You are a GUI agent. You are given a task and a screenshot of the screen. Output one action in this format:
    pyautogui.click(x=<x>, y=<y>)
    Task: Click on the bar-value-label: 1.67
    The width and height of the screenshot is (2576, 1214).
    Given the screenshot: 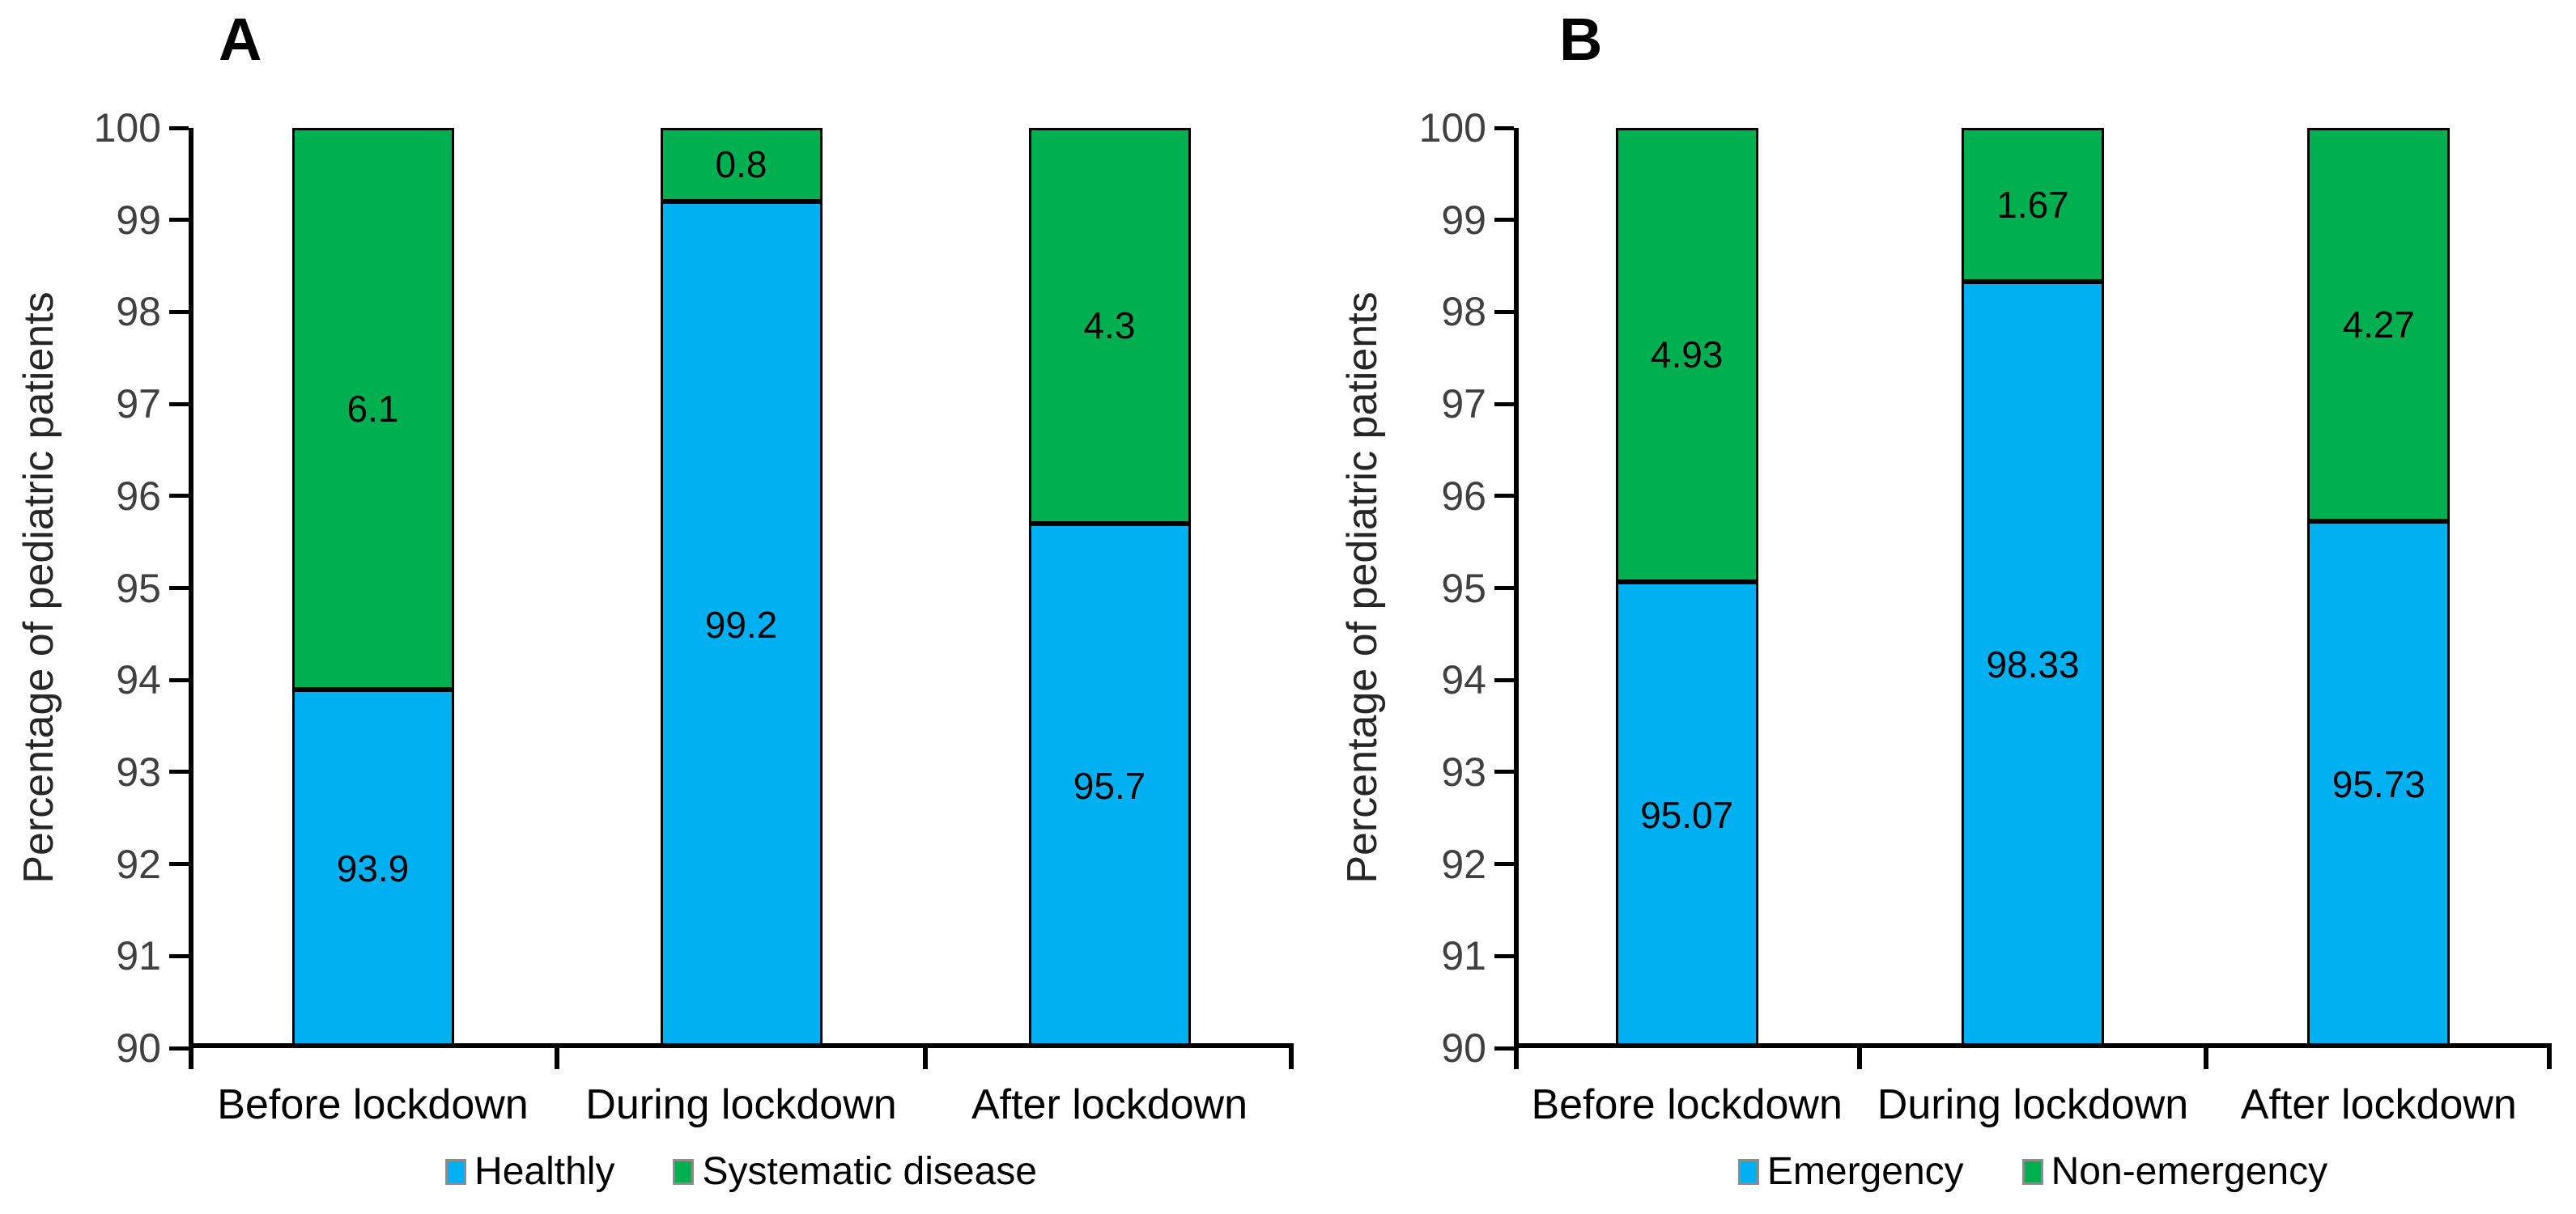 What is the action you would take?
    pyautogui.click(x=2033, y=204)
    